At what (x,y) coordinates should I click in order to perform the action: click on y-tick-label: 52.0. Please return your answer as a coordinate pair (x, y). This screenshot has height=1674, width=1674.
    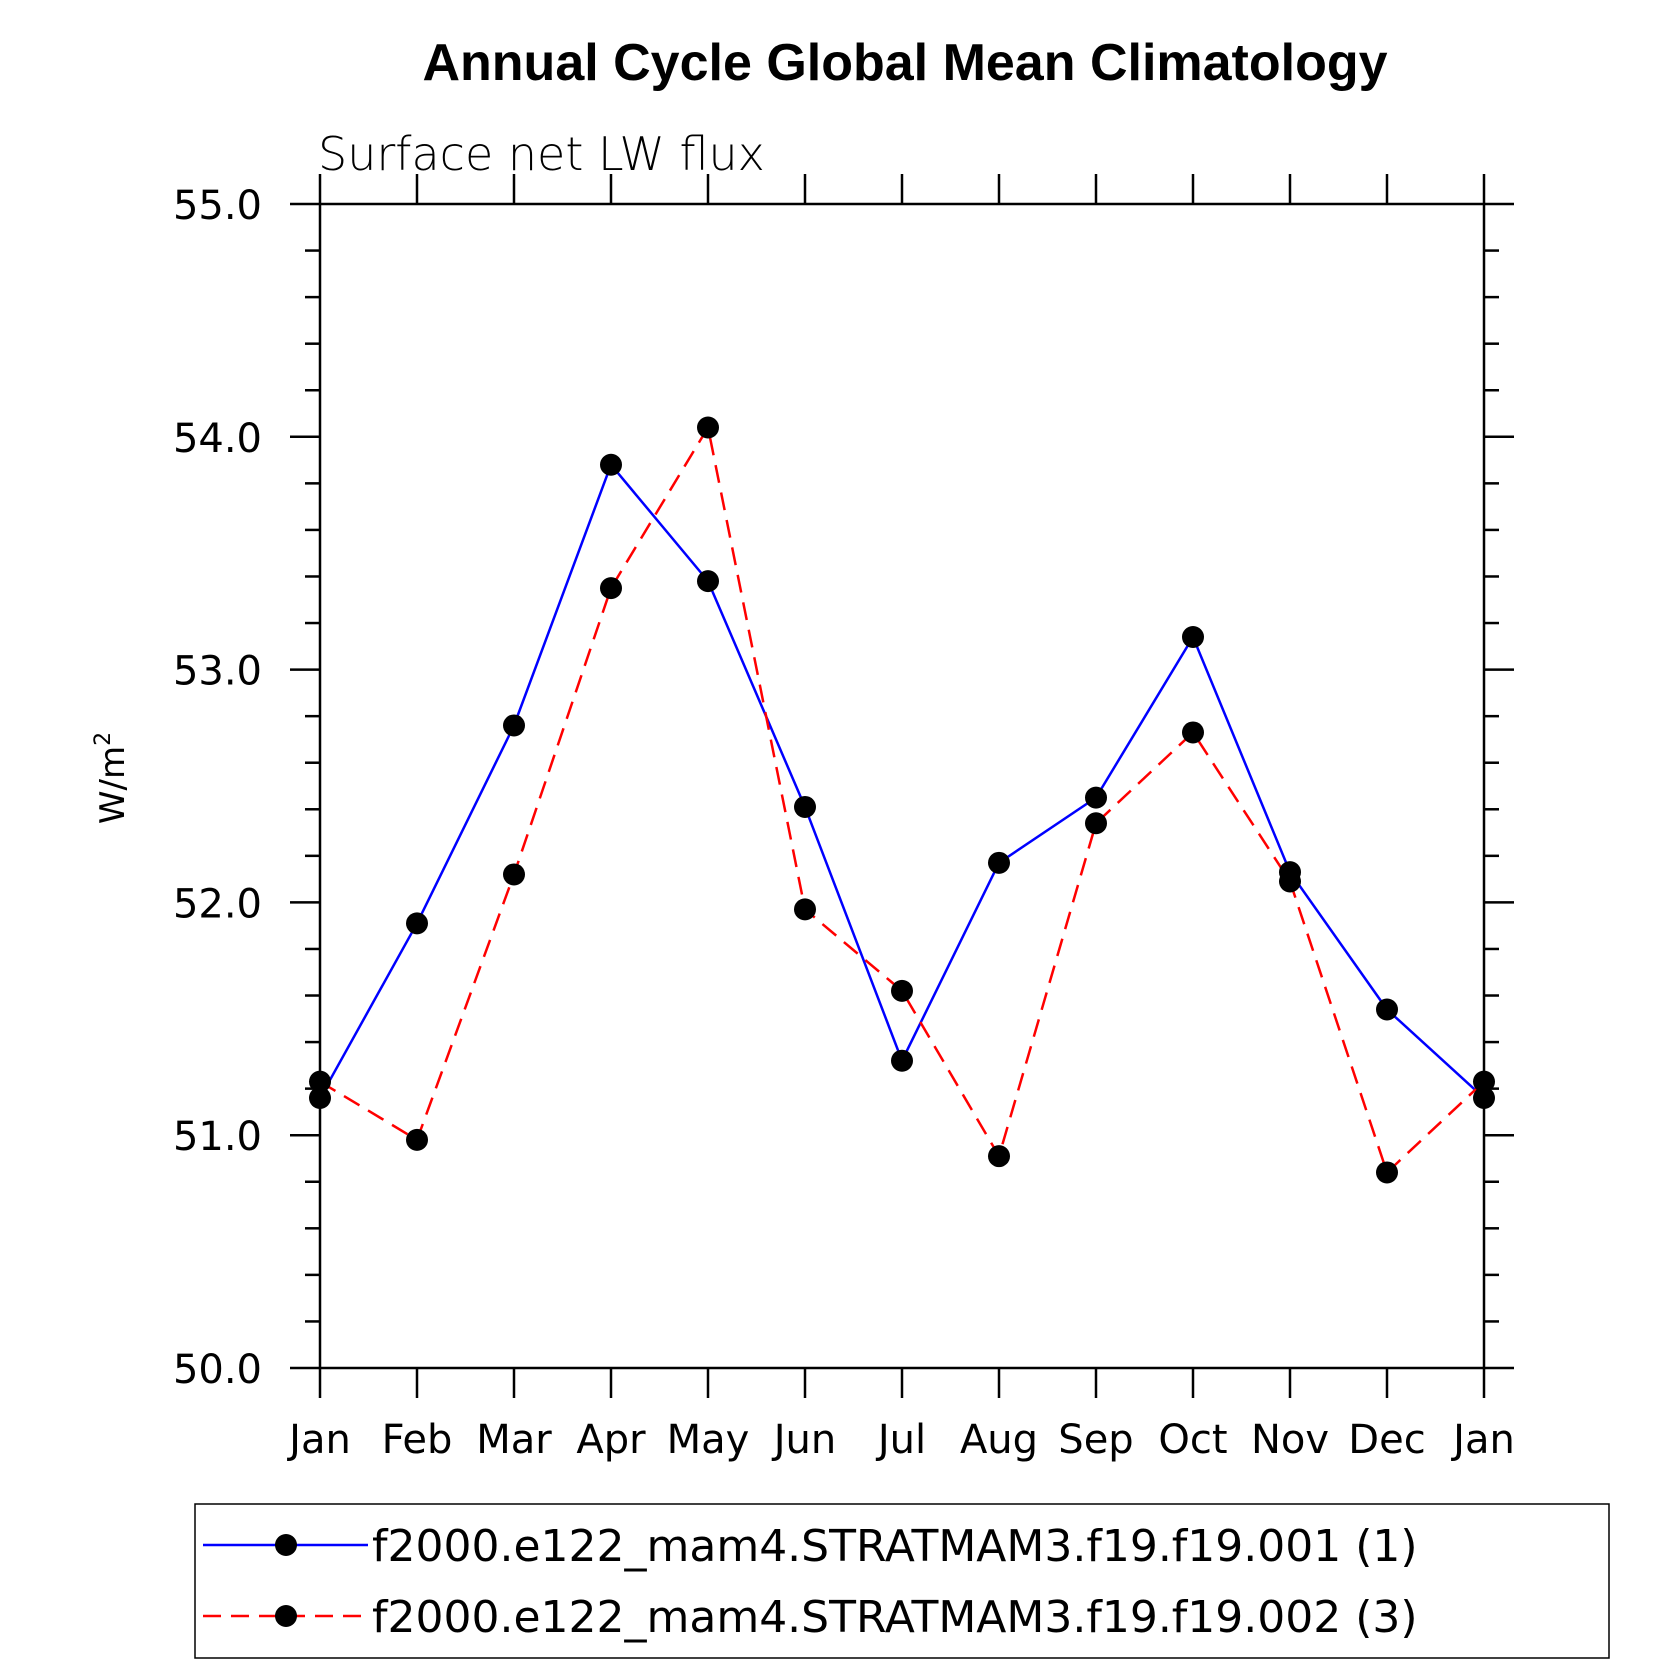
    Looking at the image, I should click on (217, 904).